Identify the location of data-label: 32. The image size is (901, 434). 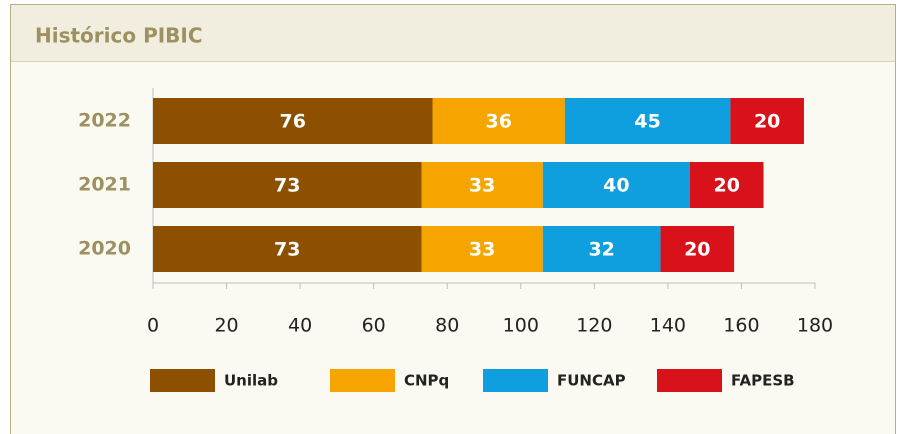
(601, 250).